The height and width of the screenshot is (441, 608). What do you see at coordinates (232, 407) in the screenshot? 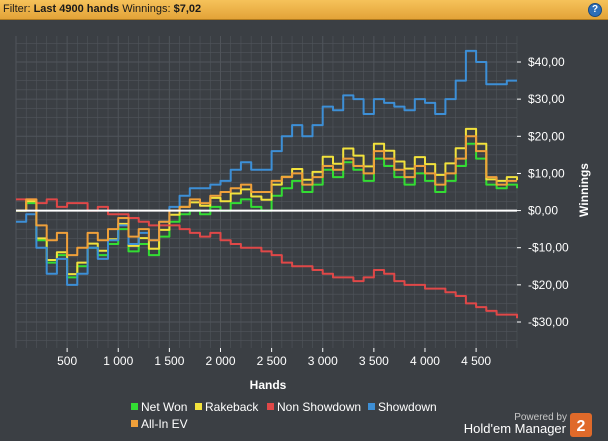
I see `legend-label-rakeback: Rakeback` at bounding box center [232, 407].